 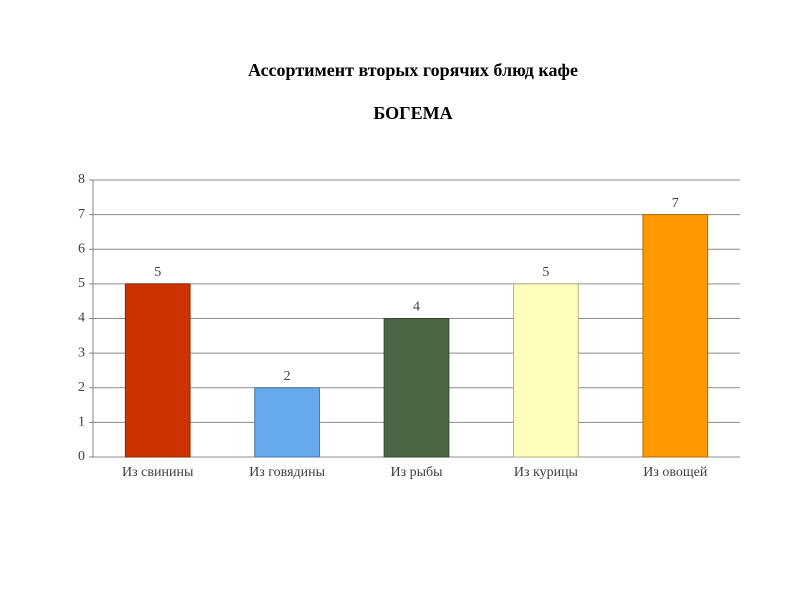 What do you see at coordinates (287, 376) in the screenshot?
I see `data-label: 2` at bounding box center [287, 376].